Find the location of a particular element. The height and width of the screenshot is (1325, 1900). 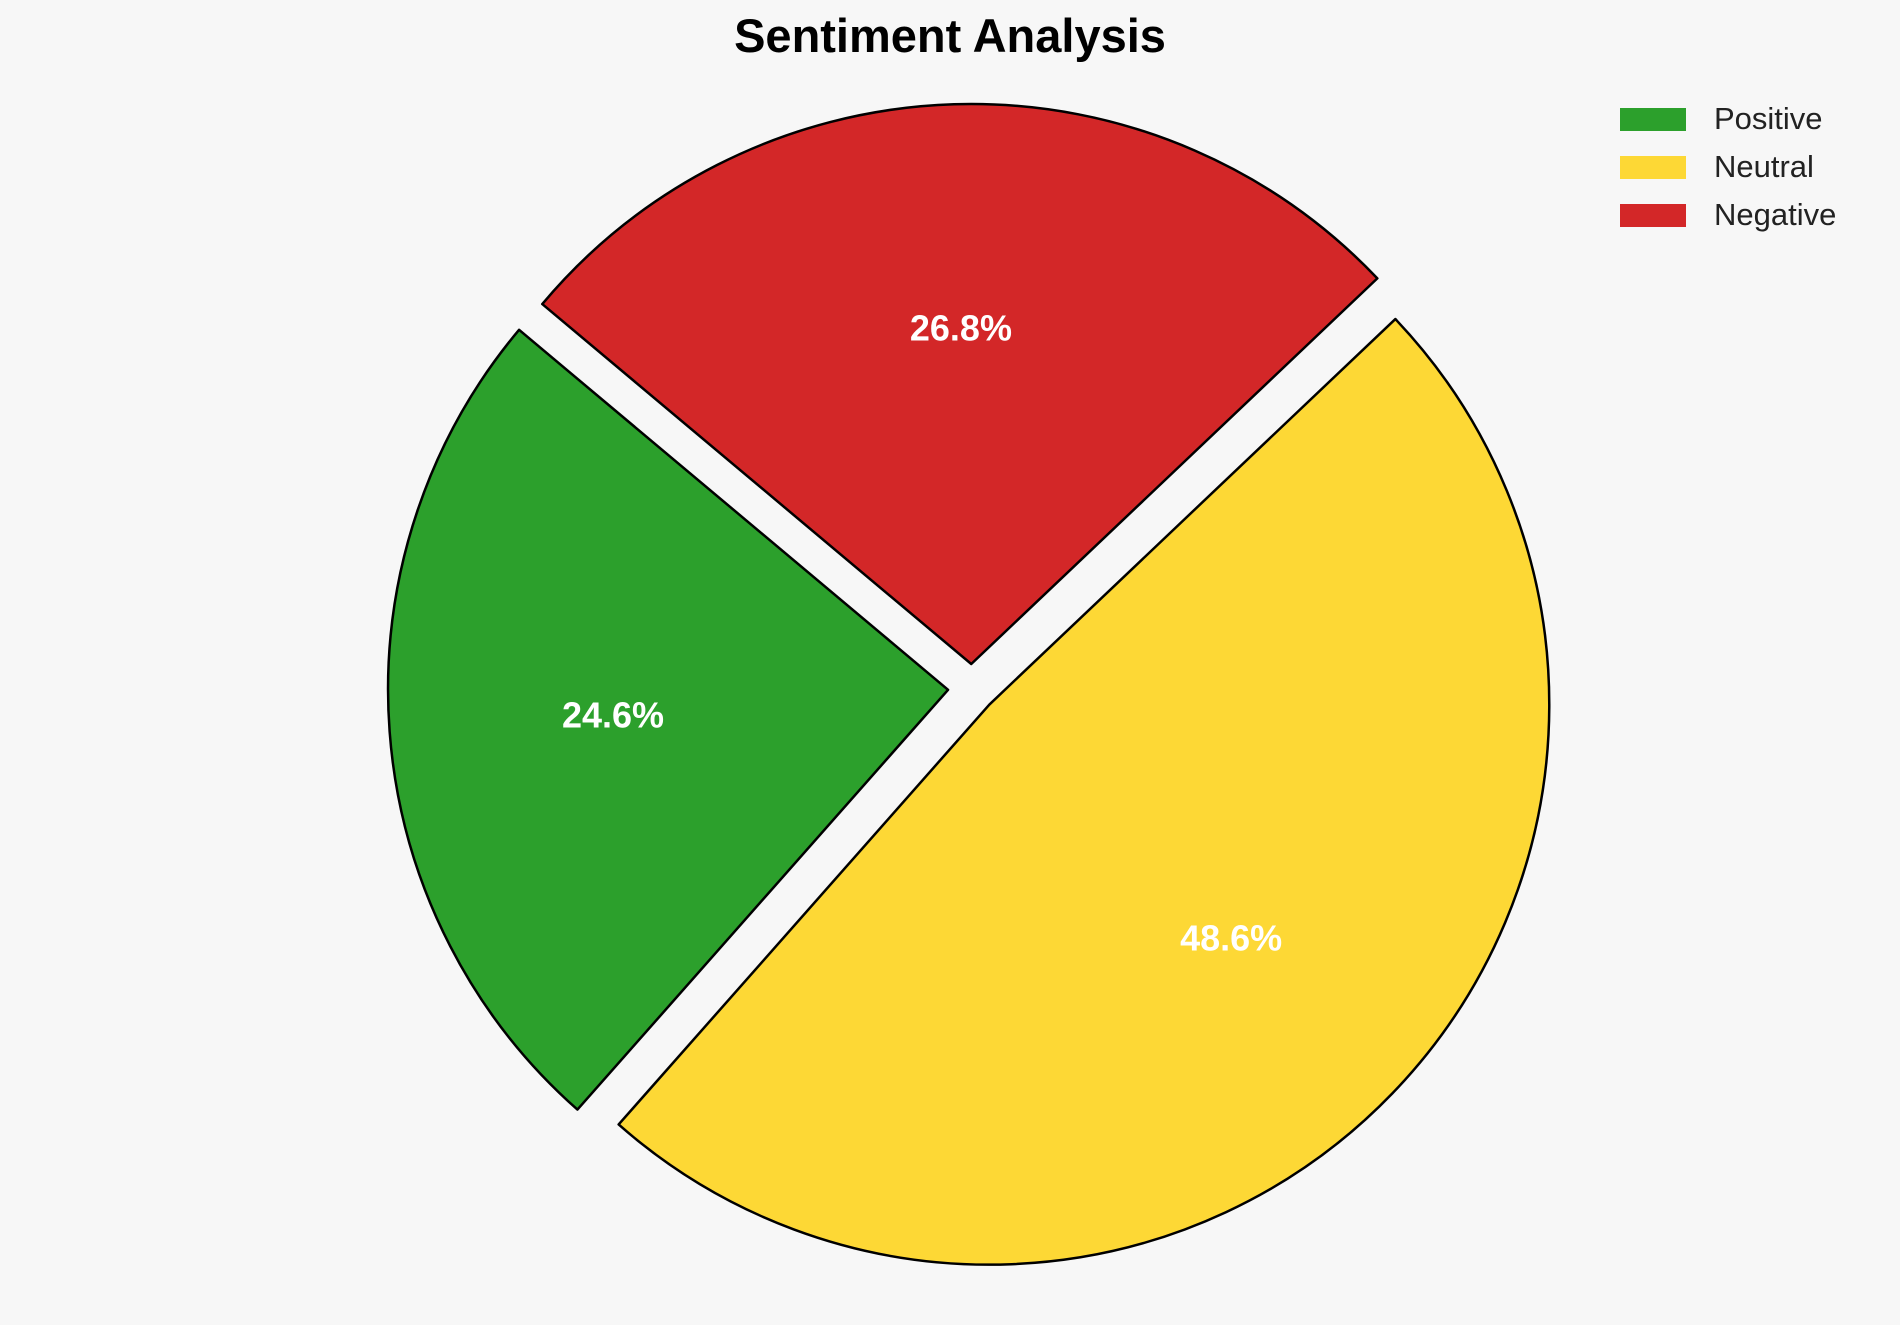

legend: Positive Neutral Negative is located at coordinates (1728, 167).